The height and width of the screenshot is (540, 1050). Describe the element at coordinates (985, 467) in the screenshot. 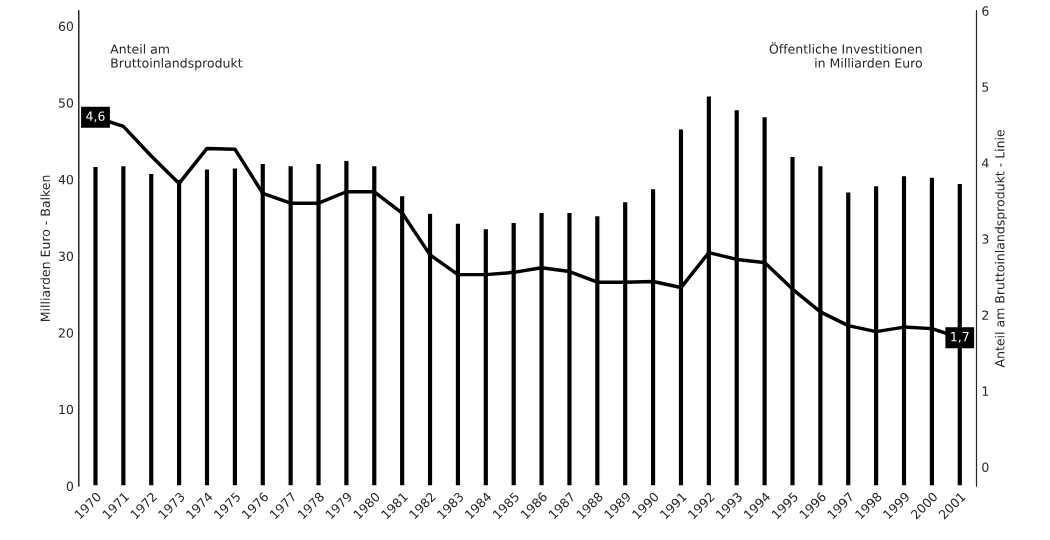

I see `y2-tick-label: 0` at that location.